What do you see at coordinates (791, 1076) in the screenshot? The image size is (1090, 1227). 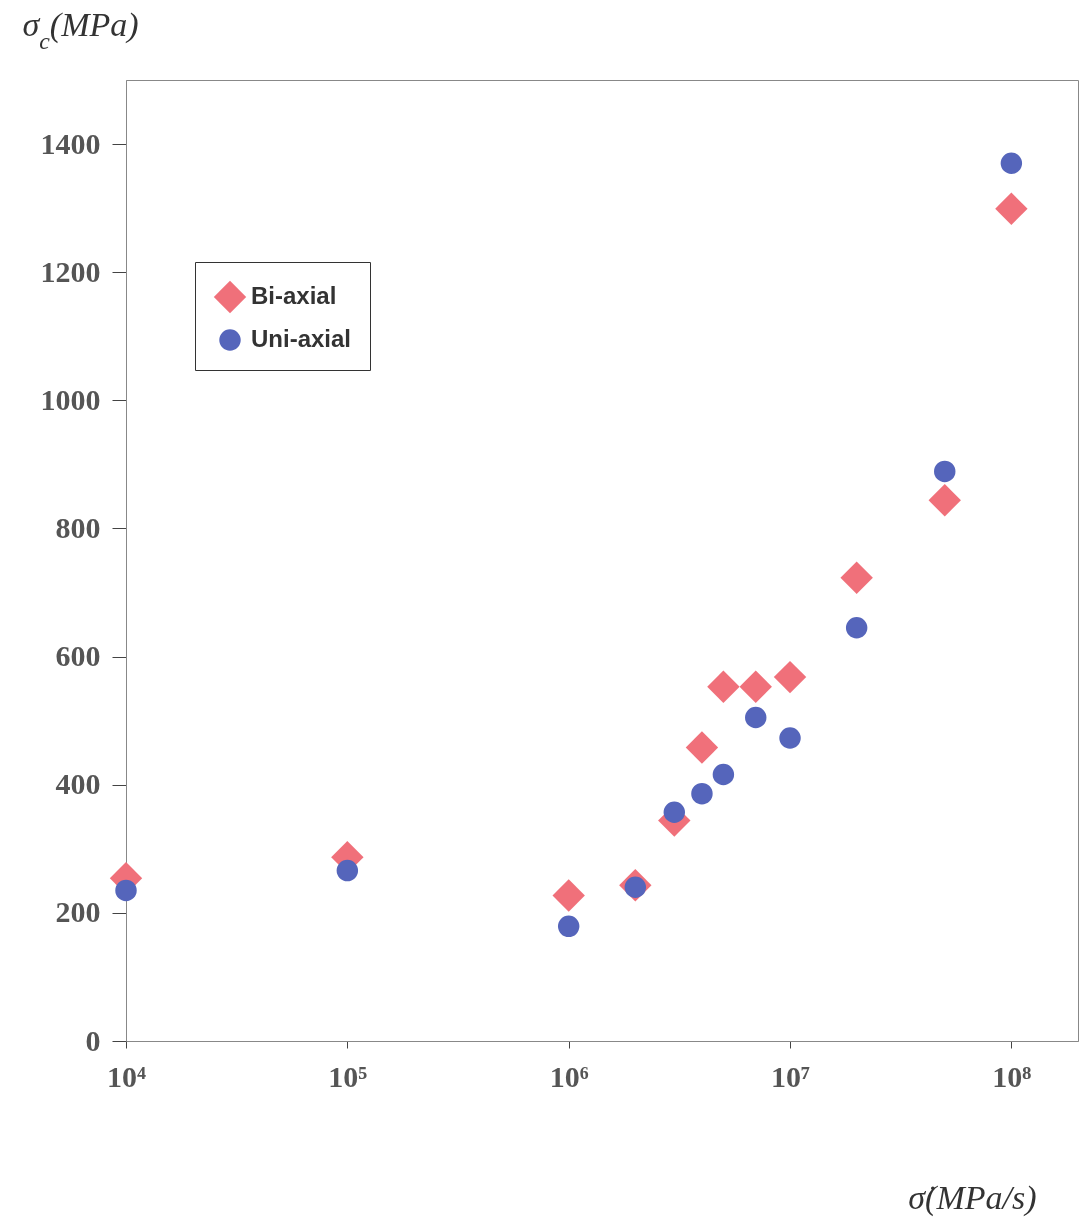 I see `x-tick-label: 10⁷` at bounding box center [791, 1076].